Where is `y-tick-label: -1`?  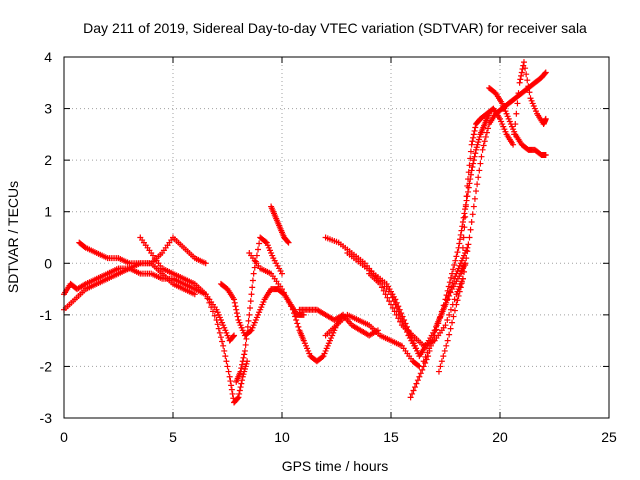
y-tick-label: -1 is located at coordinates (46, 315).